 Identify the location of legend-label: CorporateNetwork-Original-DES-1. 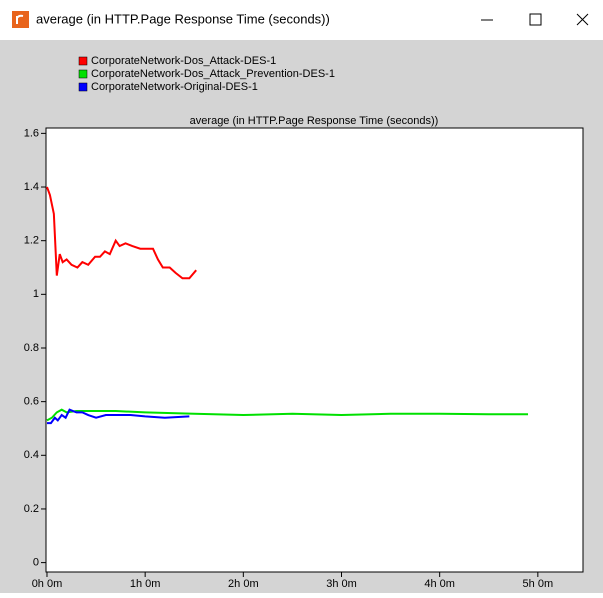
(174, 87).